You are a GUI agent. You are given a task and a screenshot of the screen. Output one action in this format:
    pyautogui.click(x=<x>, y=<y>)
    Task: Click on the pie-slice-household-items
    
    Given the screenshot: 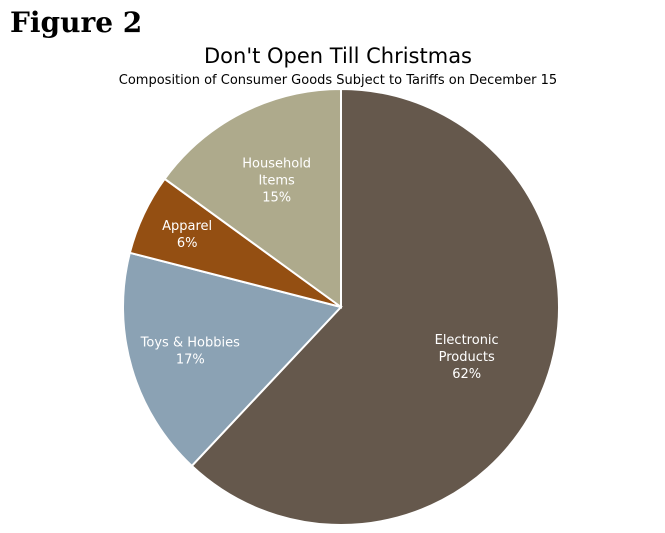 What is the action you would take?
    pyautogui.click(x=252, y=198)
    